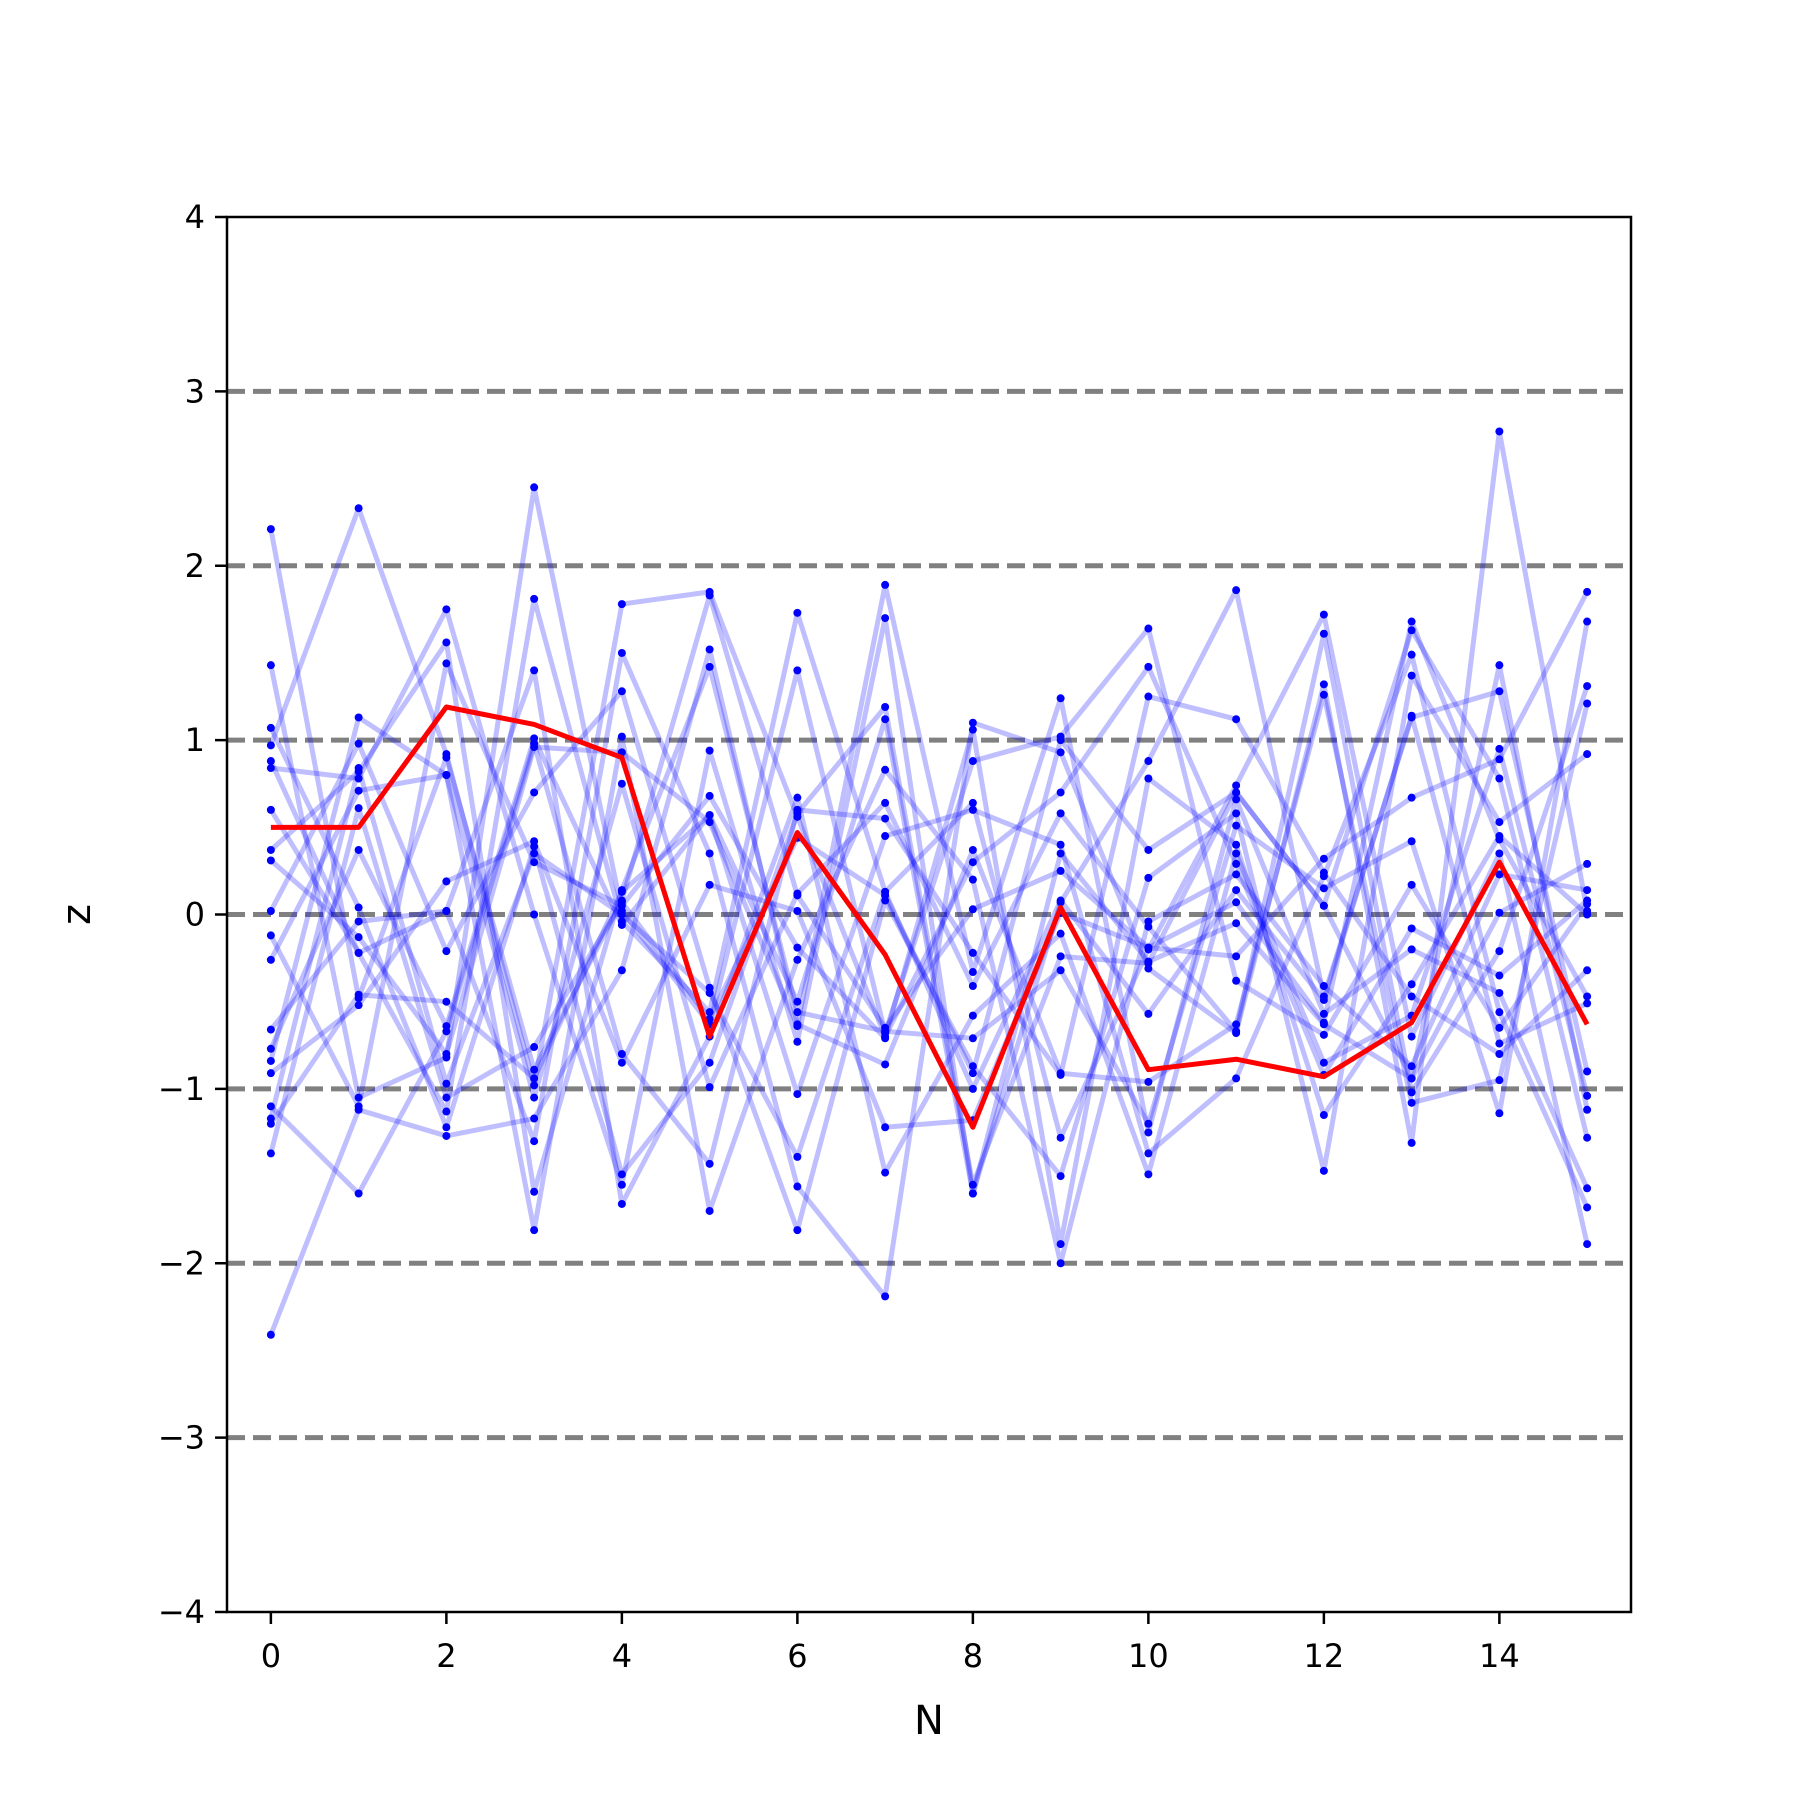  Describe the element at coordinates (622, 1656) in the screenshot. I see `x-tick-label: 4` at that location.